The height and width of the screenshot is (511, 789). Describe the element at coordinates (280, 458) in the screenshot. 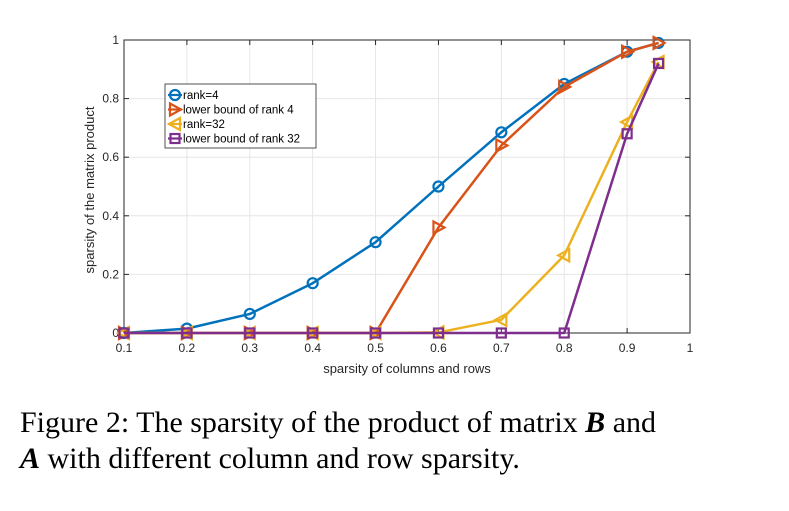

I see `caption-middle-2: with different column and row sparsity.` at that location.